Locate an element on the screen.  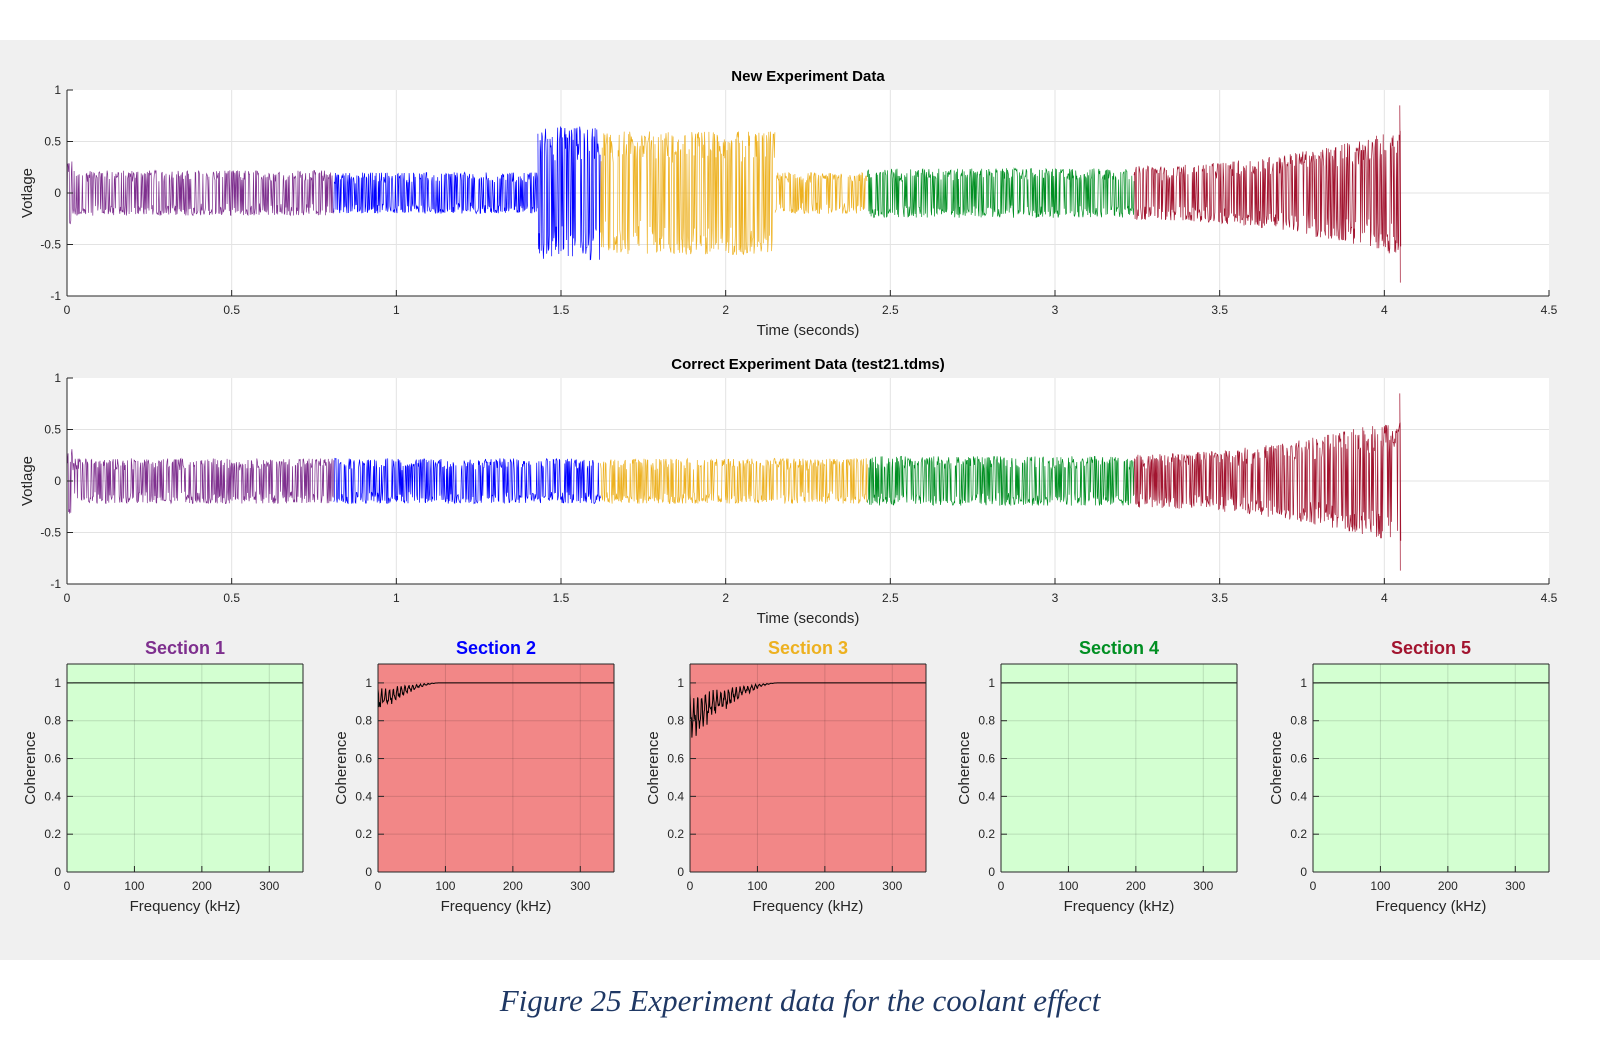
chart-title: Section 1 is located at coordinates (185, 648).